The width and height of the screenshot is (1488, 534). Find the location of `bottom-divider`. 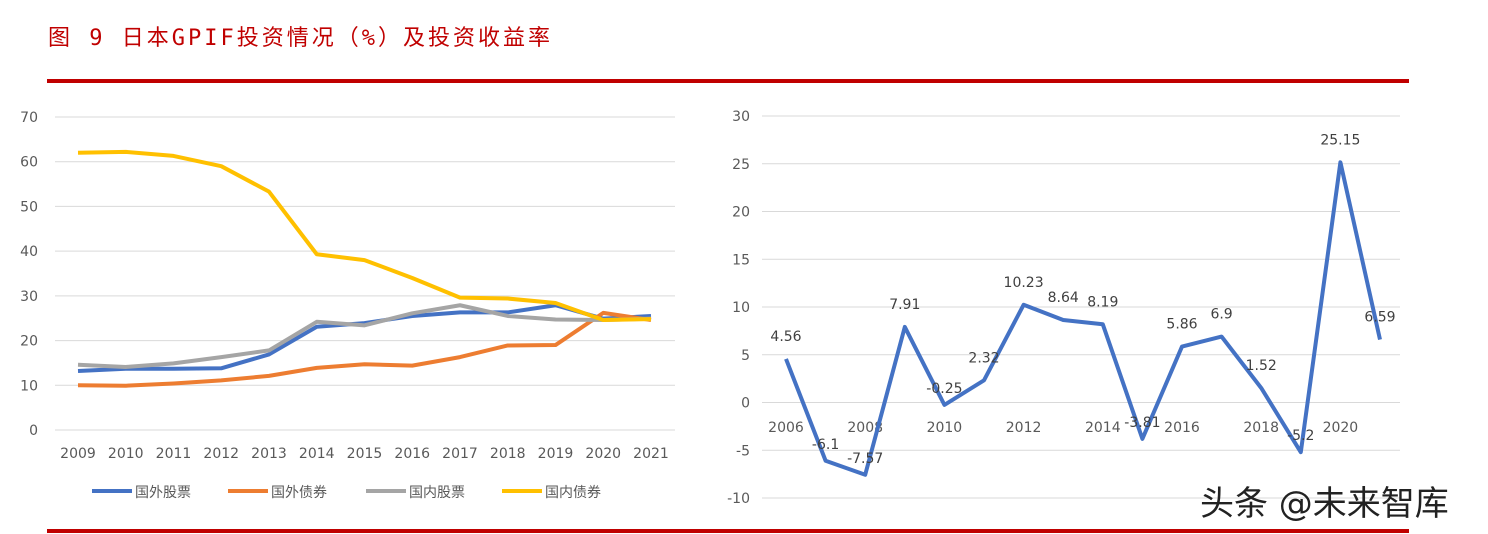

bottom-divider is located at coordinates (728, 531).